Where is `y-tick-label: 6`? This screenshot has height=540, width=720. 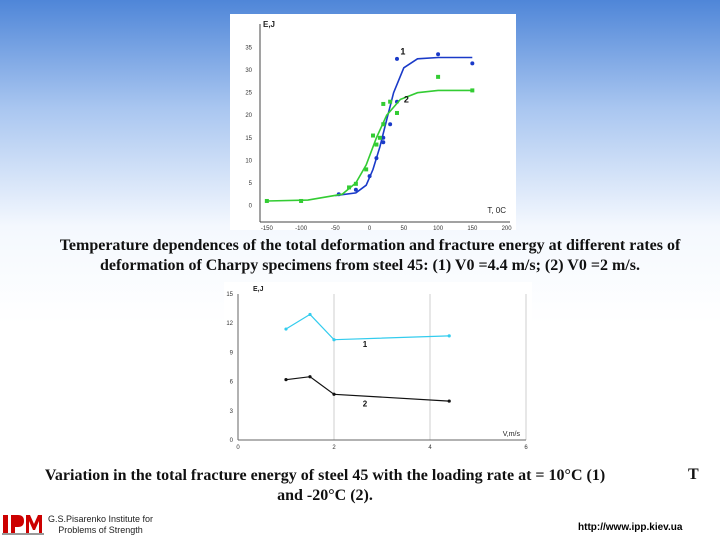 y-tick-label: 6 is located at coordinates (232, 383).